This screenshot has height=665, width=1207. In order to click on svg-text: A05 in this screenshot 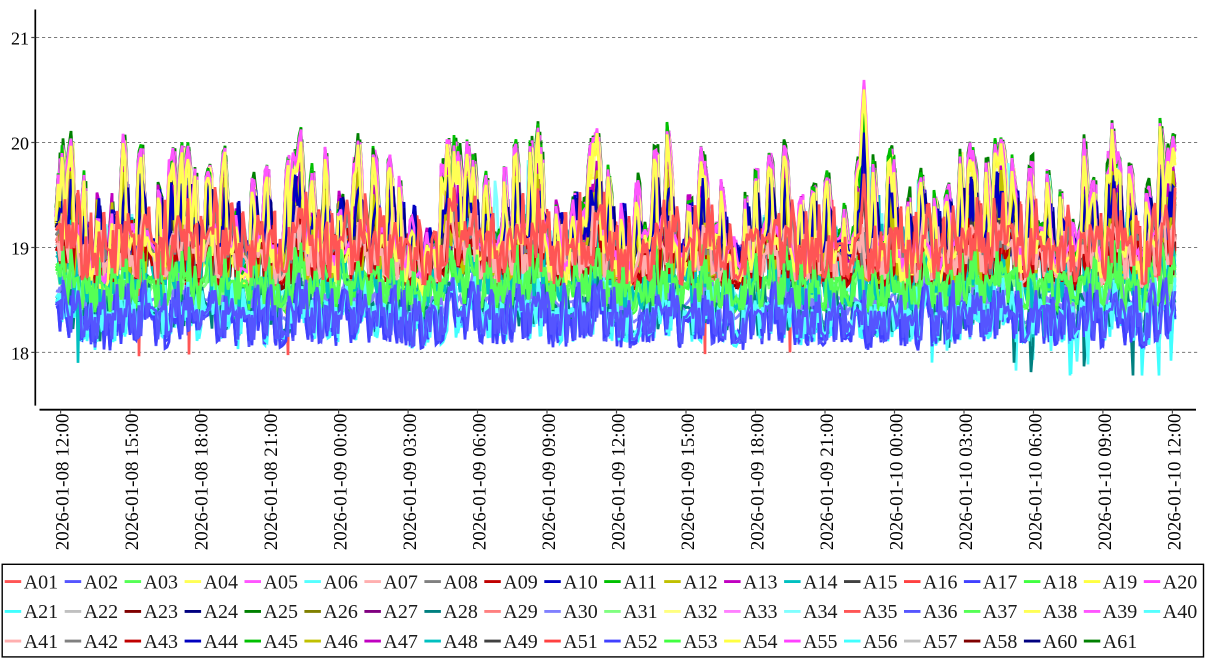, I will do `click(281, 582)`.